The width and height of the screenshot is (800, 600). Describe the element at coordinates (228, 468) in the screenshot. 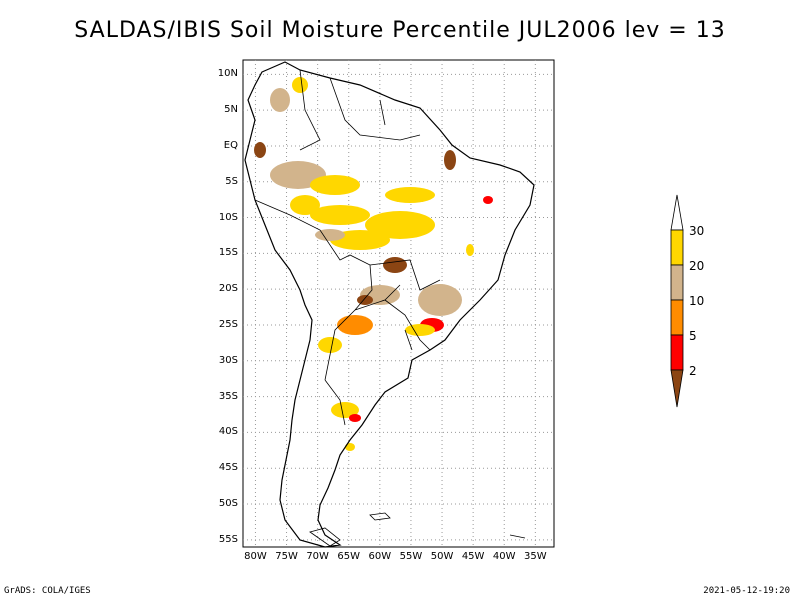

I see `lat-tick-label: 45S` at that location.